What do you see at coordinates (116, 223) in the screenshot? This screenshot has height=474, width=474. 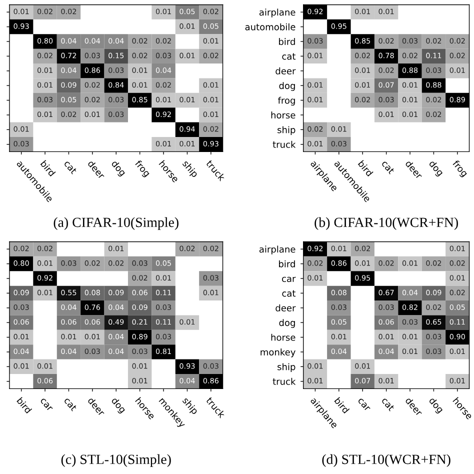 I see `text: (a) CIFAR-10(Simple)` at bounding box center [116, 223].